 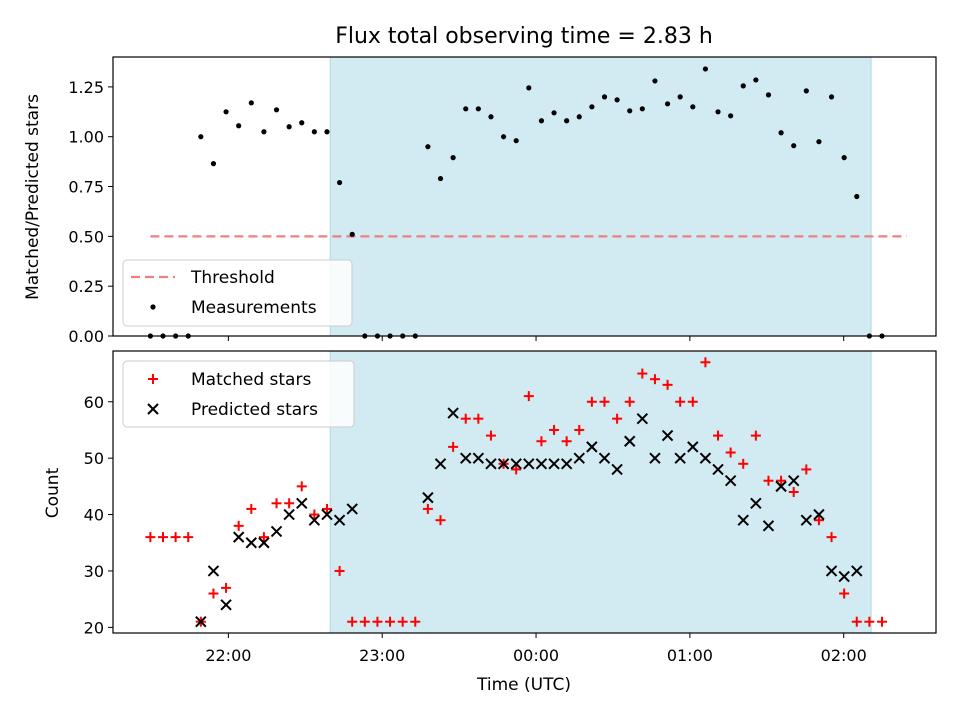 What do you see at coordinates (33, 197) in the screenshot?
I see `top-ylabel: Matched/Predicted stars` at bounding box center [33, 197].